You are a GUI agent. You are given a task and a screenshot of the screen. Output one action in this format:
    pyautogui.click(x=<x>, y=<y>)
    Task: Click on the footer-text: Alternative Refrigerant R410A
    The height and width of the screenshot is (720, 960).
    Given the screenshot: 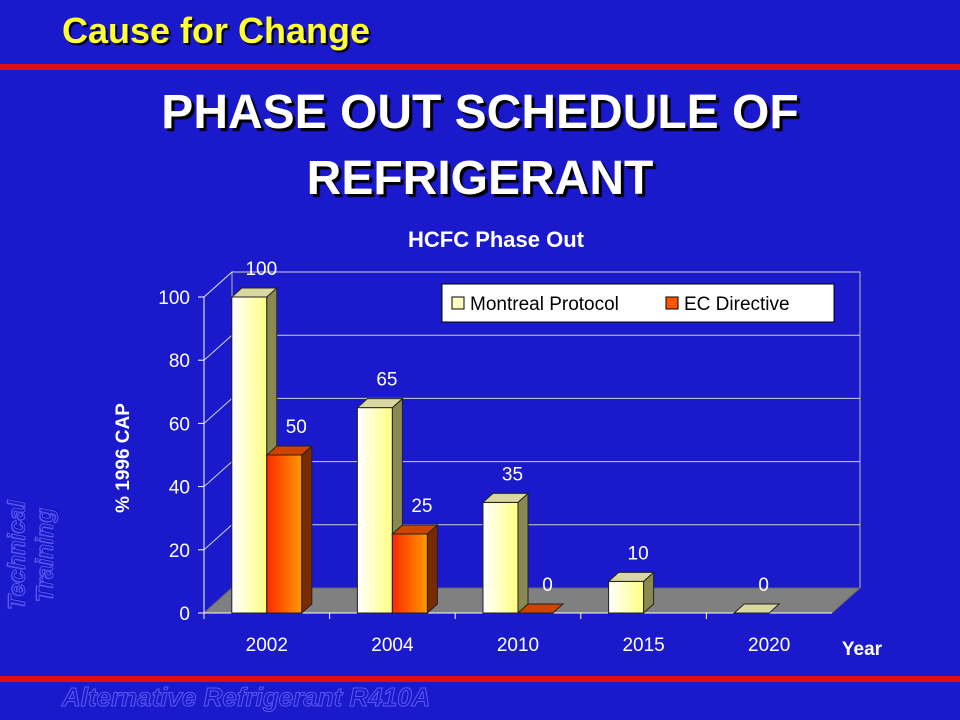 What is the action you would take?
    pyautogui.click(x=246, y=697)
    